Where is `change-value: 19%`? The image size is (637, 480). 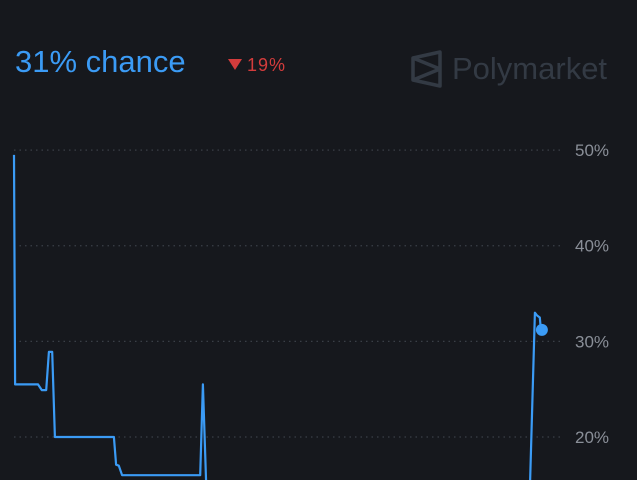 change-value: 19% is located at coordinates (267, 65).